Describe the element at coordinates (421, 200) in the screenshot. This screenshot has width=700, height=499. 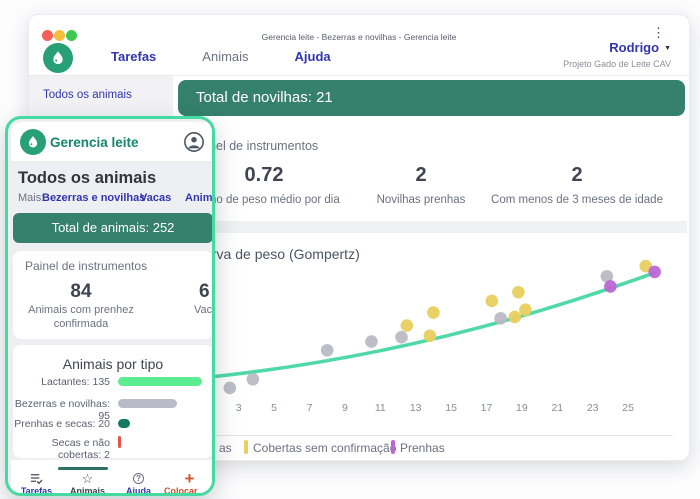
I see `stat-label: Novilhas prenhas` at that location.